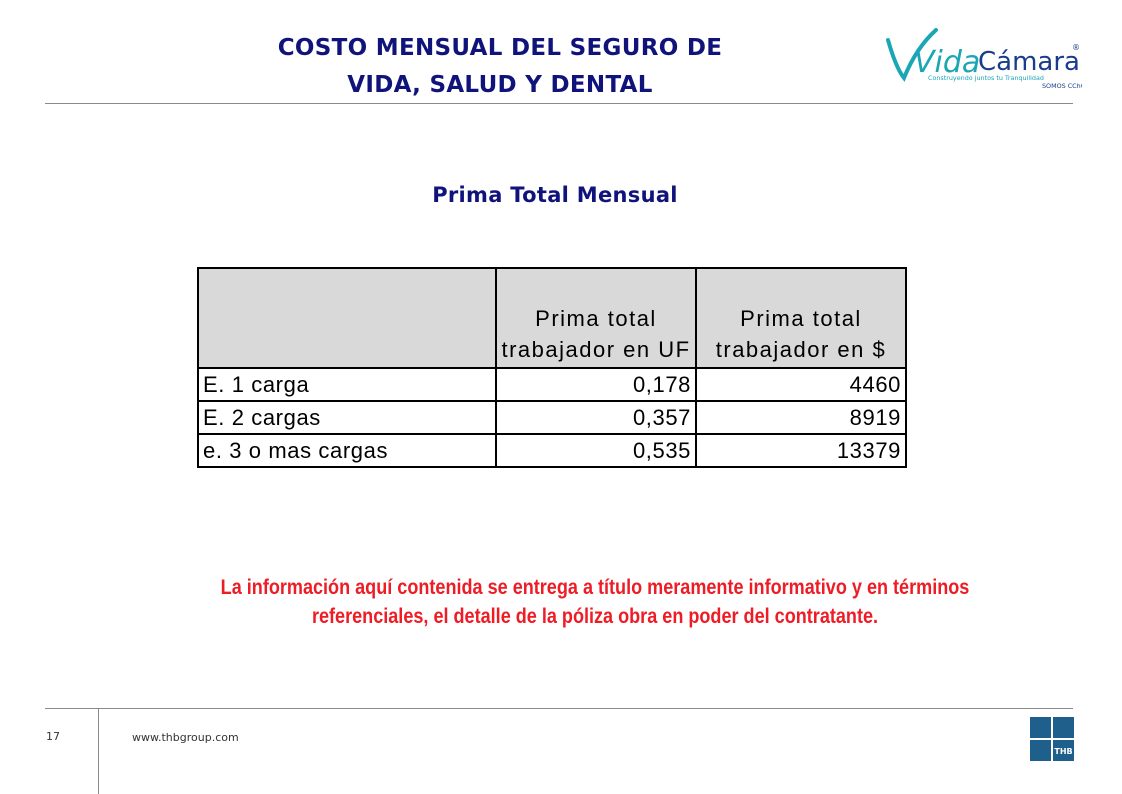  I want to click on row-label: E. 2 cargas, so click(347, 417).